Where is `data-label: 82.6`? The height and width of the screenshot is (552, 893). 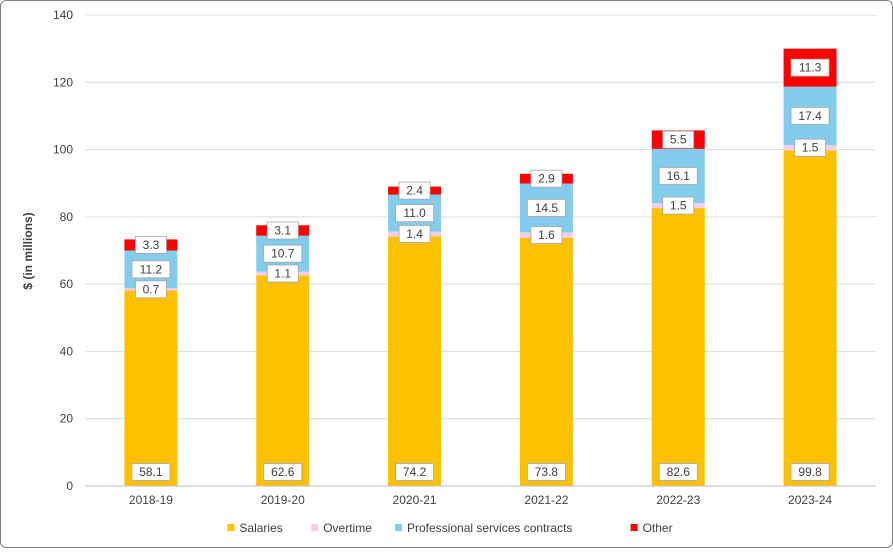
data-label: 82.6 is located at coordinates (679, 472).